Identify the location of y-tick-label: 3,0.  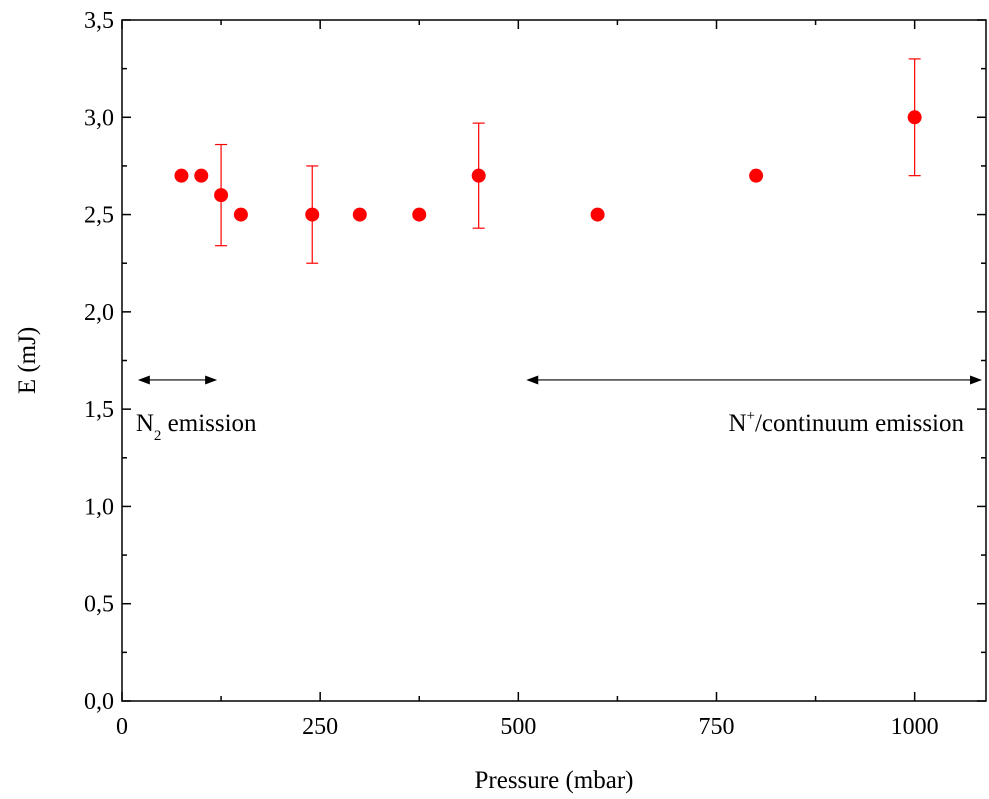
(99, 118).